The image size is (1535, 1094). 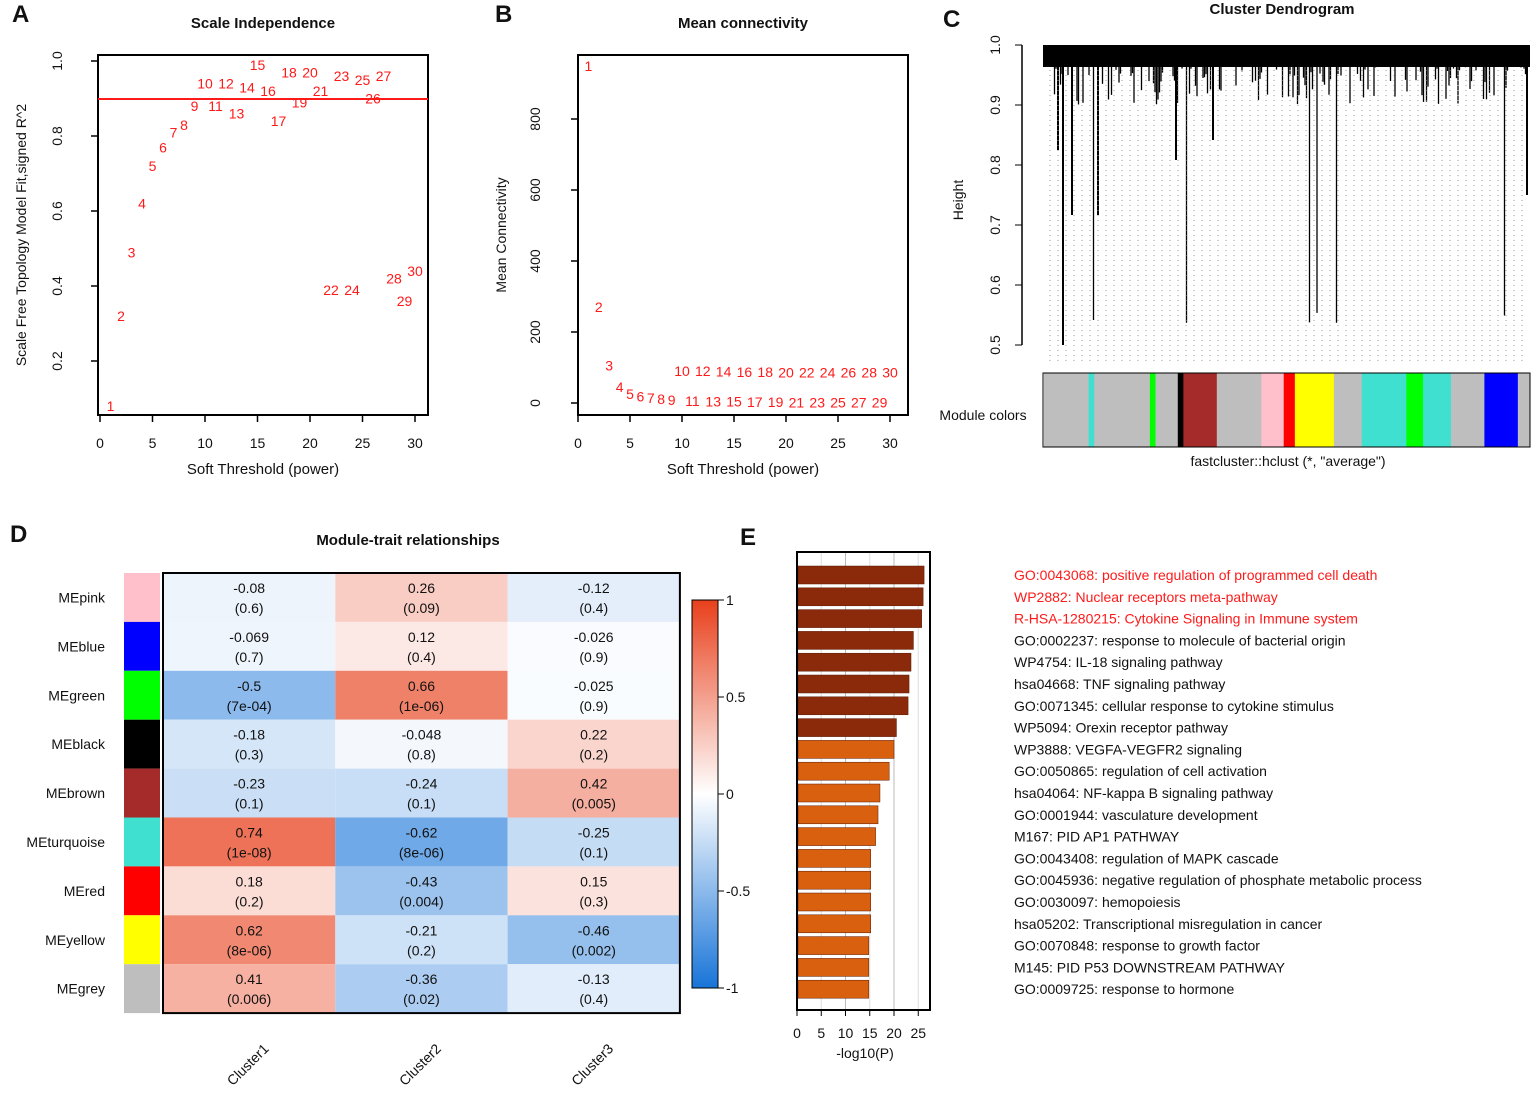 What do you see at coordinates (142, 204) in the screenshot?
I see `data-point-label: 4` at bounding box center [142, 204].